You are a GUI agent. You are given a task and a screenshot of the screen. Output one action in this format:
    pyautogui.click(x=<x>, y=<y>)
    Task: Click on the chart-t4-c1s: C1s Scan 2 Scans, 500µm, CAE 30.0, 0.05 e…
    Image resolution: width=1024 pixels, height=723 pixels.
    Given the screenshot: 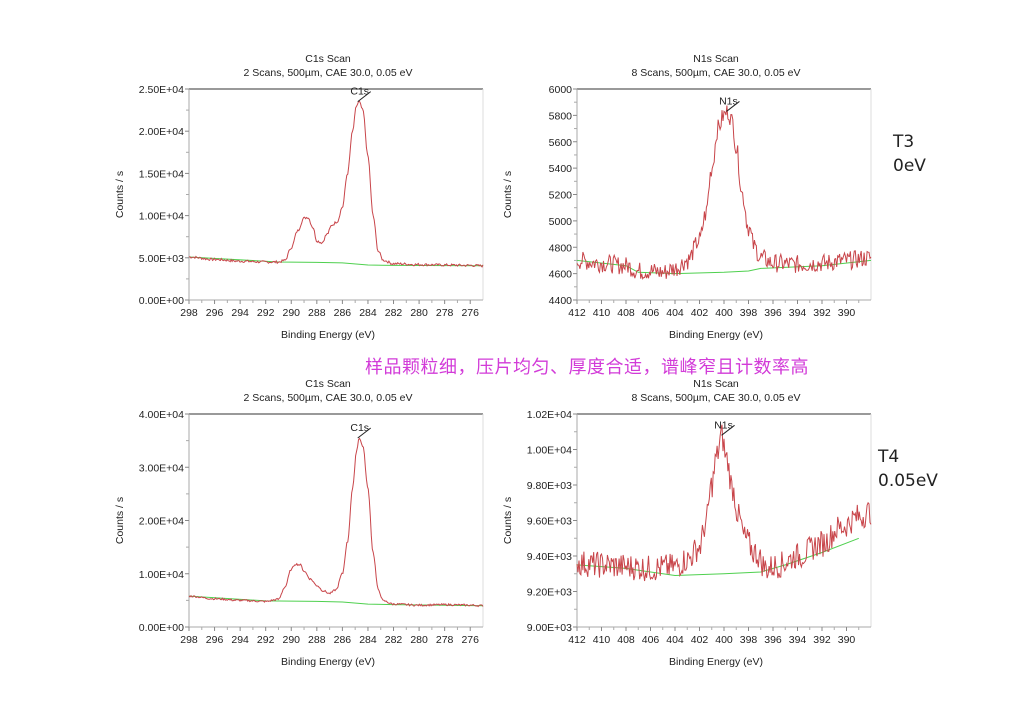 What is the action you would take?
    pyautogui.click(x=299, y=523)
    